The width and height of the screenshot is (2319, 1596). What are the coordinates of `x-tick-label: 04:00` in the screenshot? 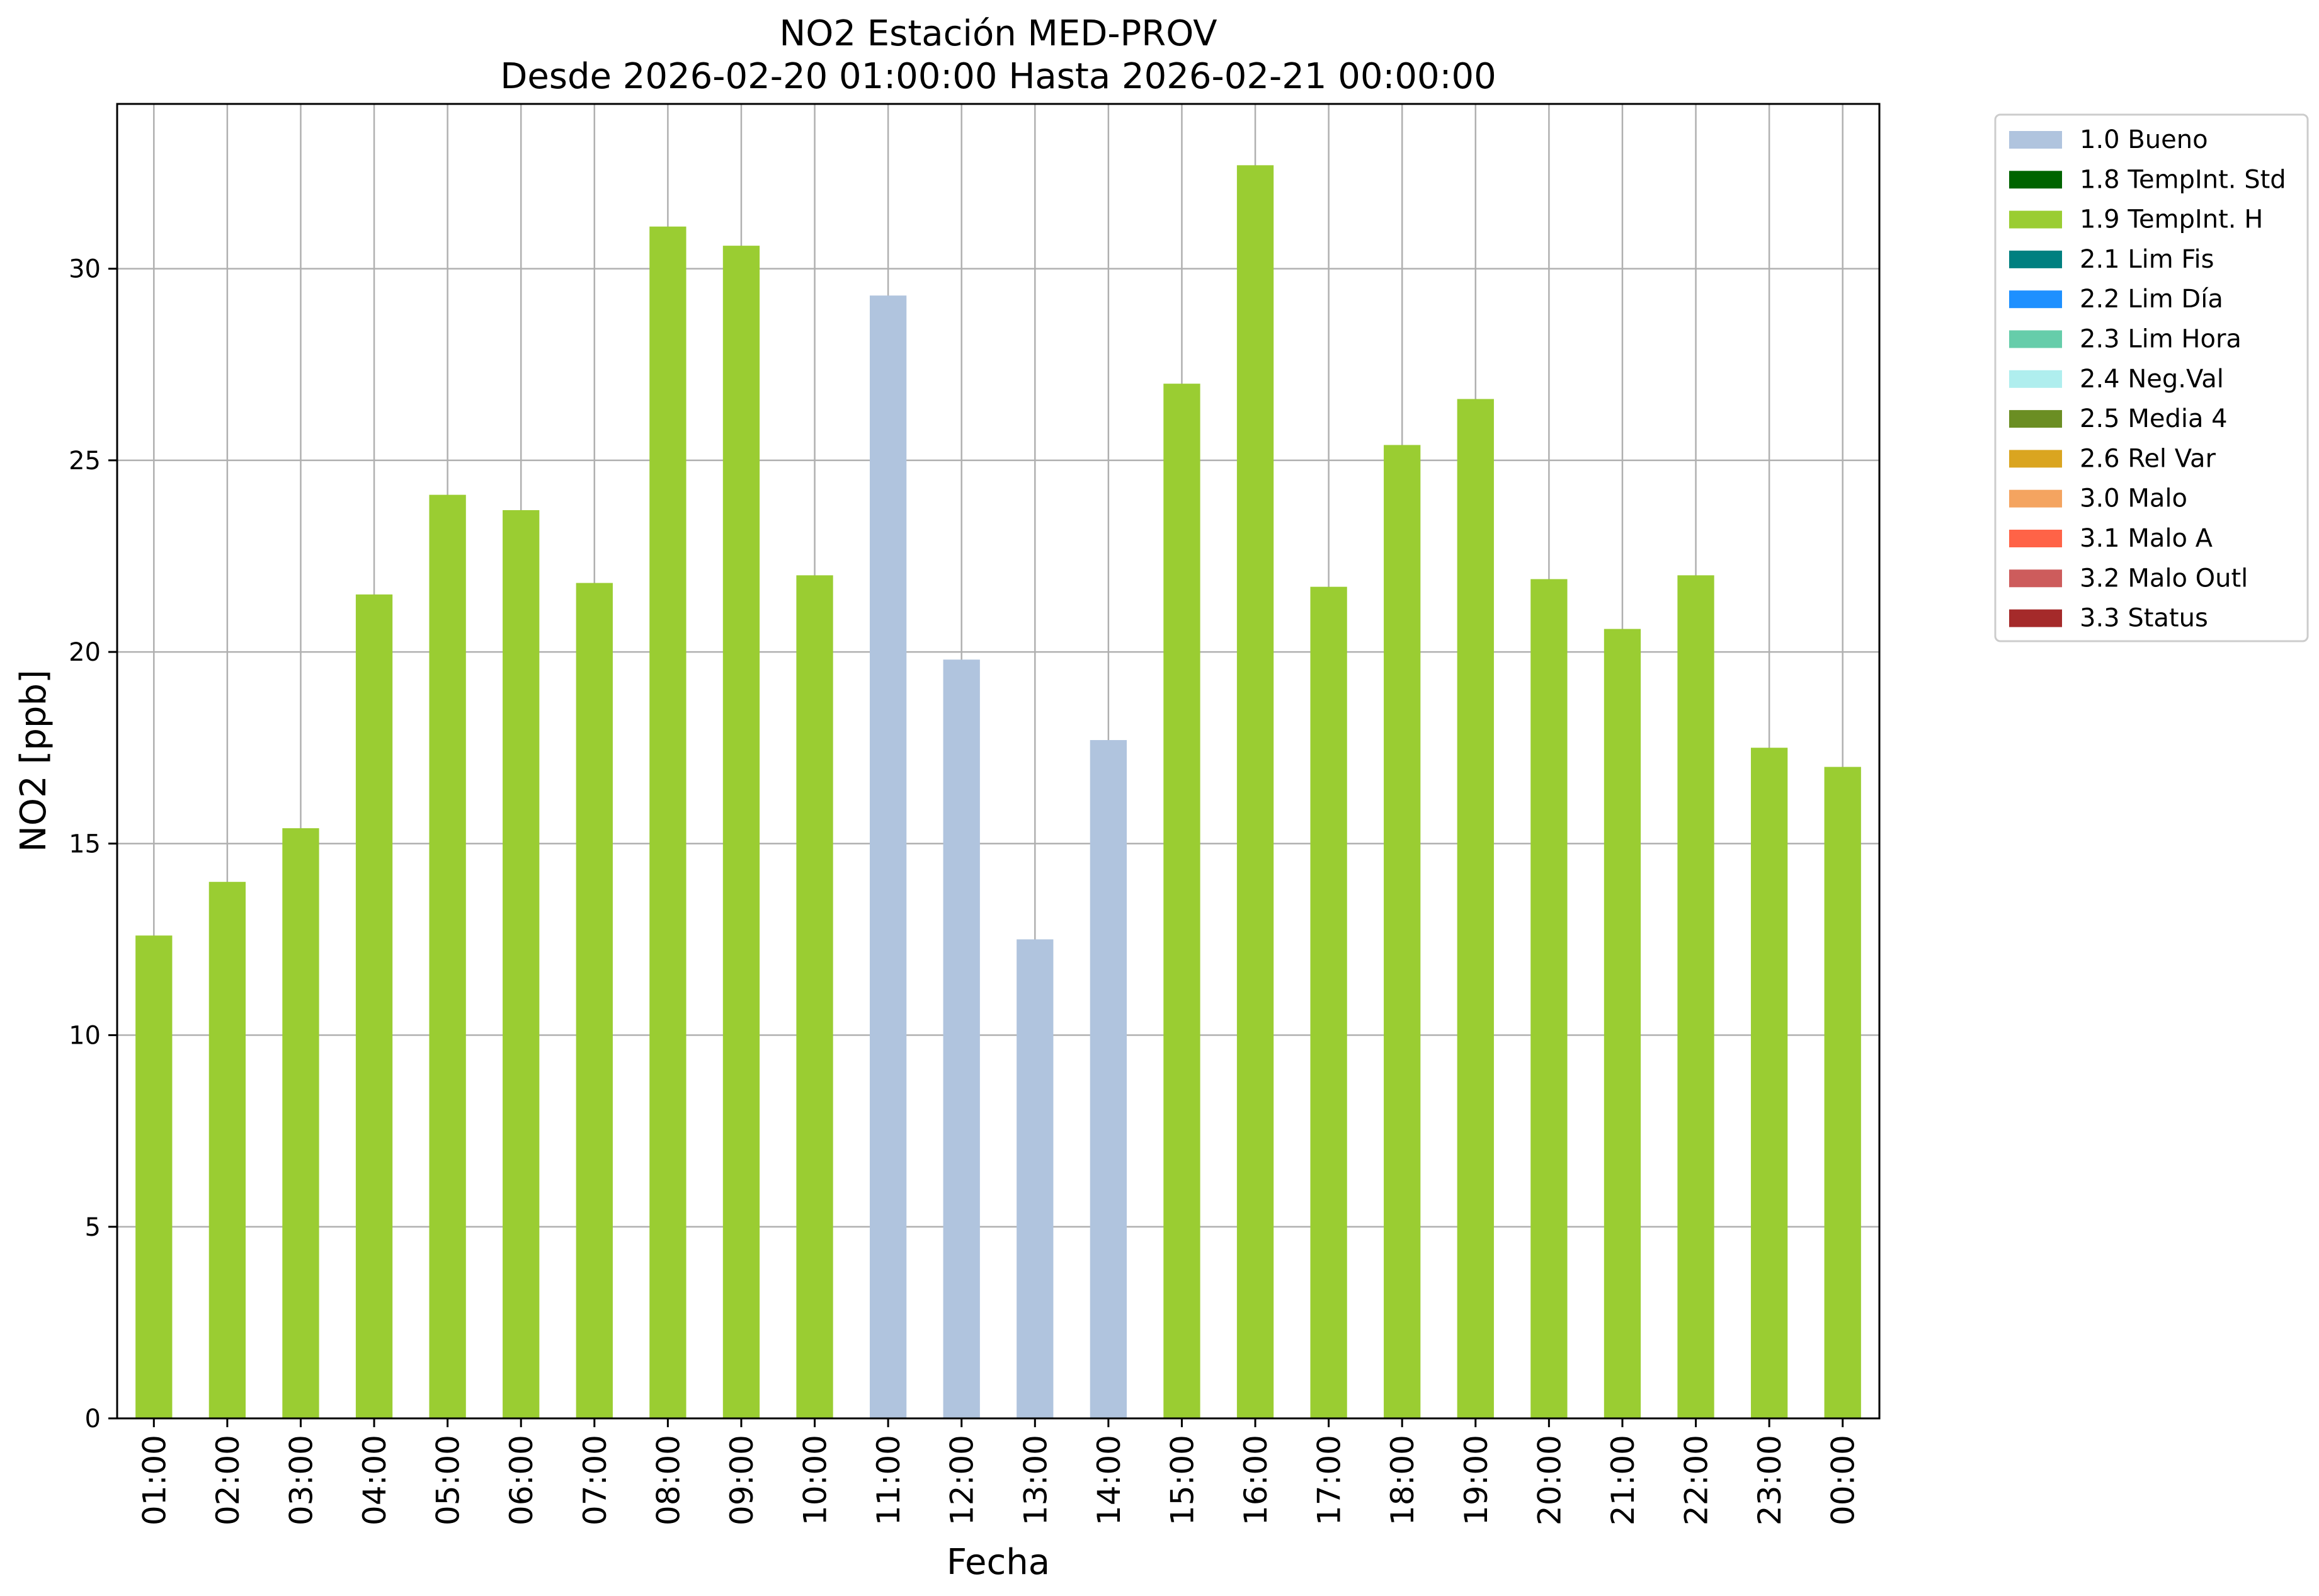 It's located at (374, 1480).